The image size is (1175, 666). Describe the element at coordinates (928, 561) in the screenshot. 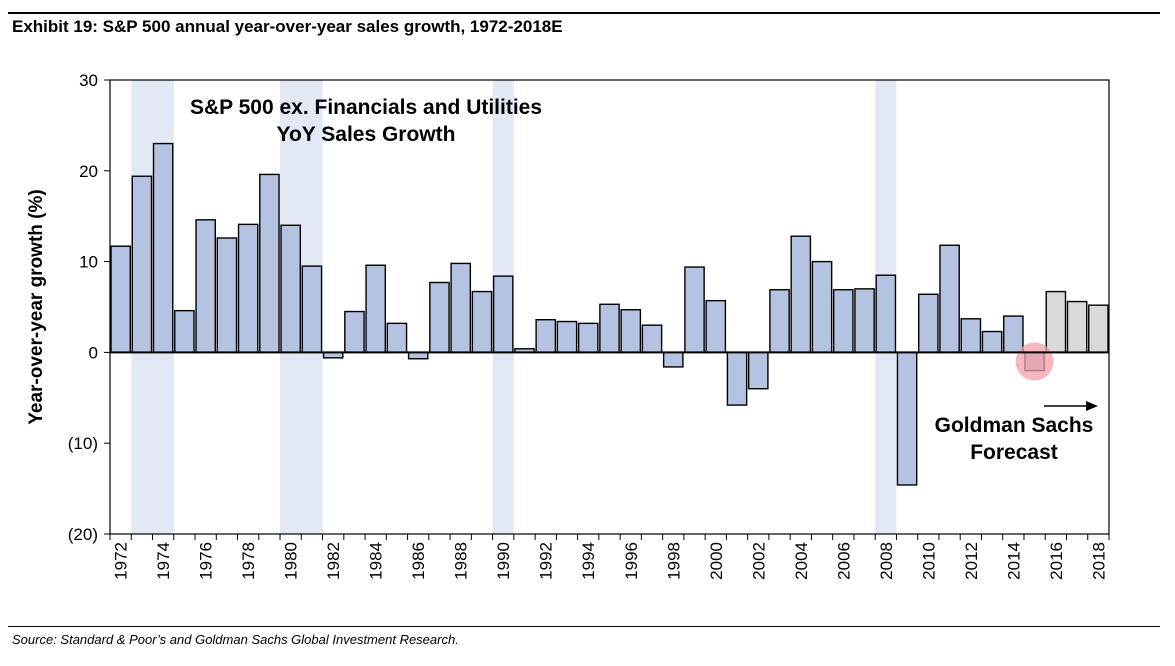

I see `x-tick-label: 2010` at that location.